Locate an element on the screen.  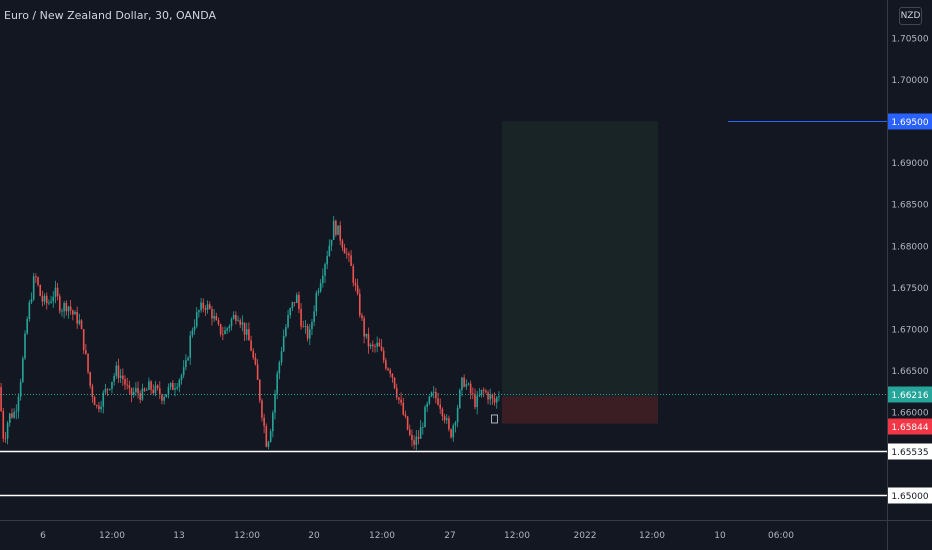
stop-zone is located at coordinates (580, 410).